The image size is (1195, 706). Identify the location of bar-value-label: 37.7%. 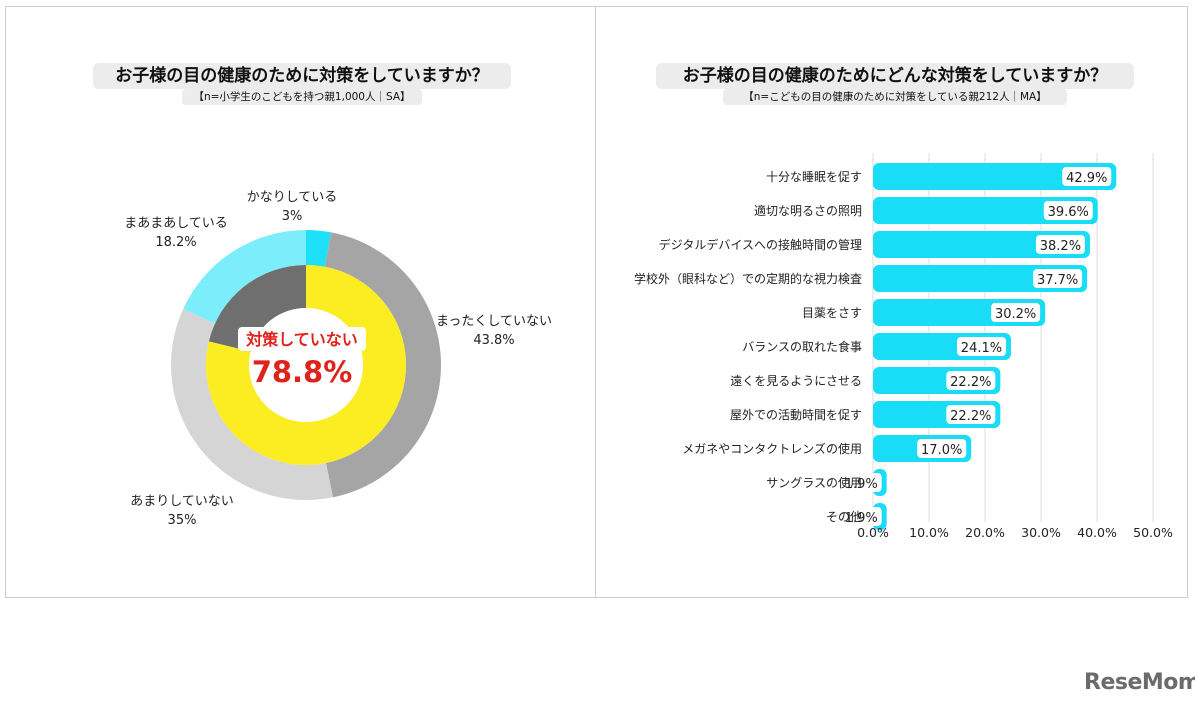
(1057, 280).